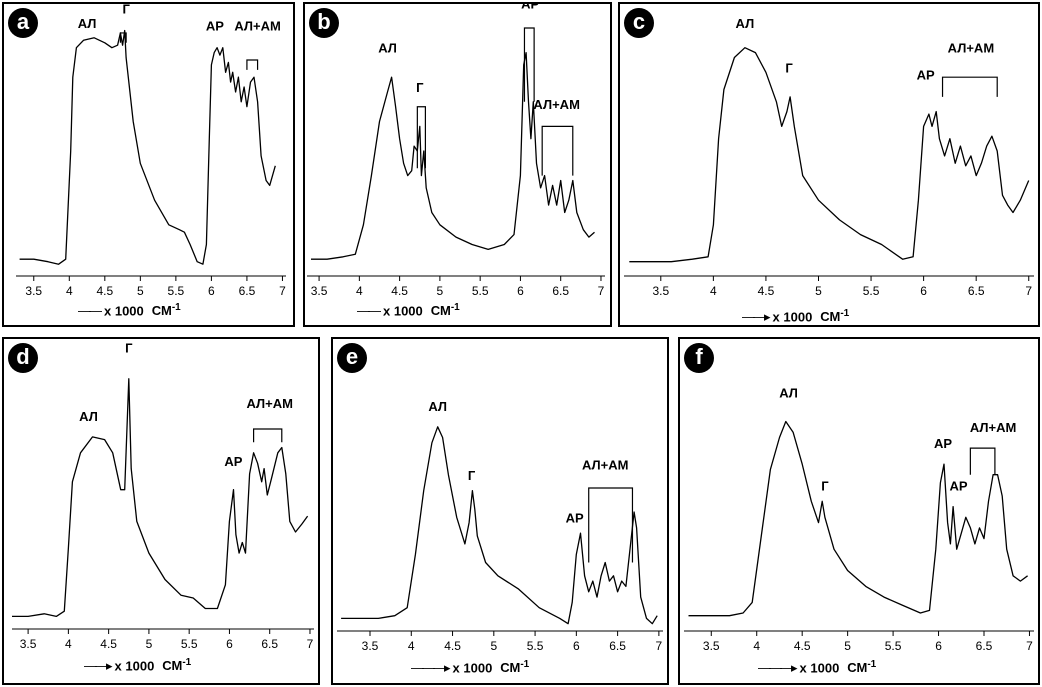 Image resolution: width=1042 pixels, height=687 pixels. What do you see at coordinates (33, 291) in the screenshot?
I see `tick-label-a-0: 3.5` at bounding box center [33, 291].